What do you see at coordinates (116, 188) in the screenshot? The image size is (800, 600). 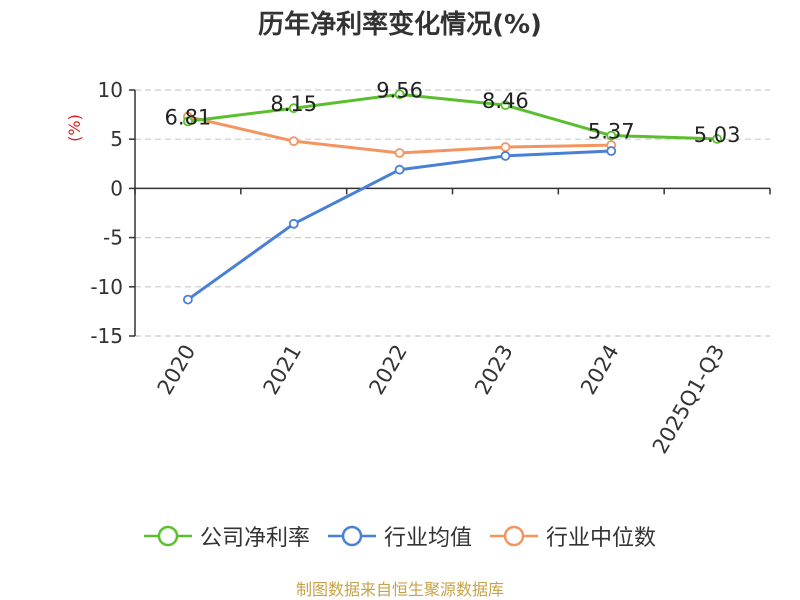 I see `y-tick-label: 0` at bounding box center [116, 188].